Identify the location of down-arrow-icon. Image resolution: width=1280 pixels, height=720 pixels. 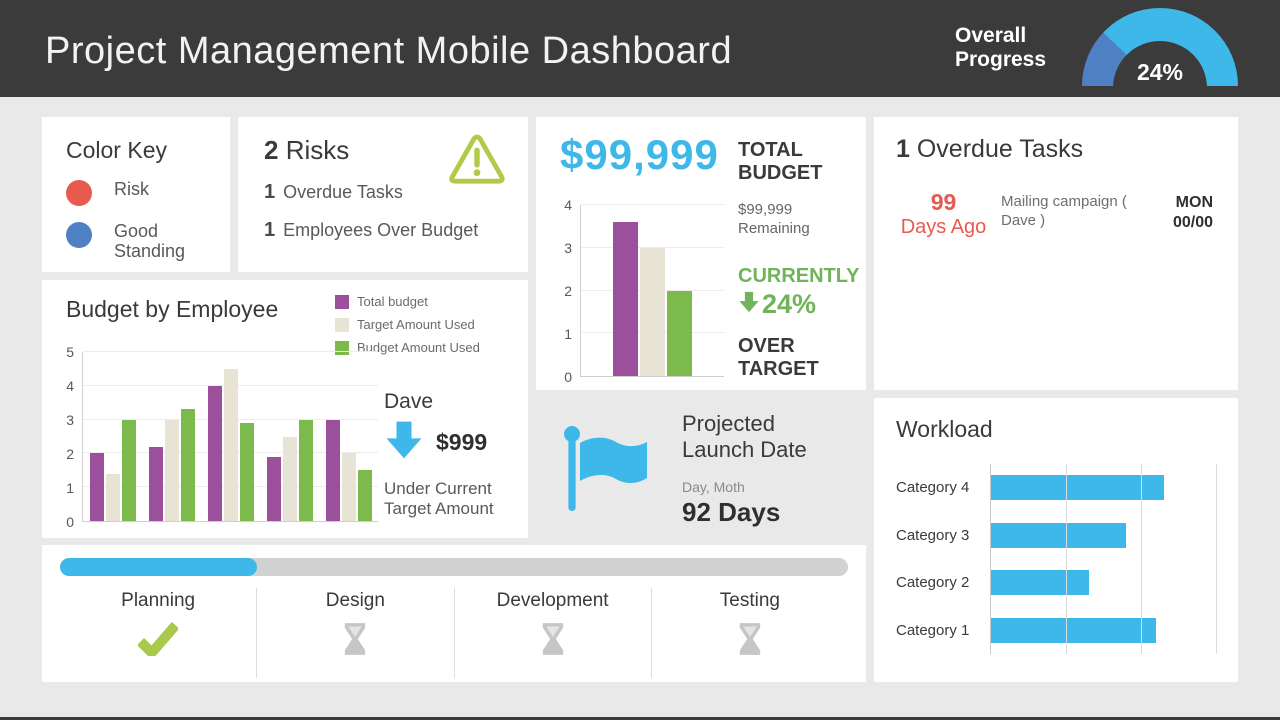
(404, 442).